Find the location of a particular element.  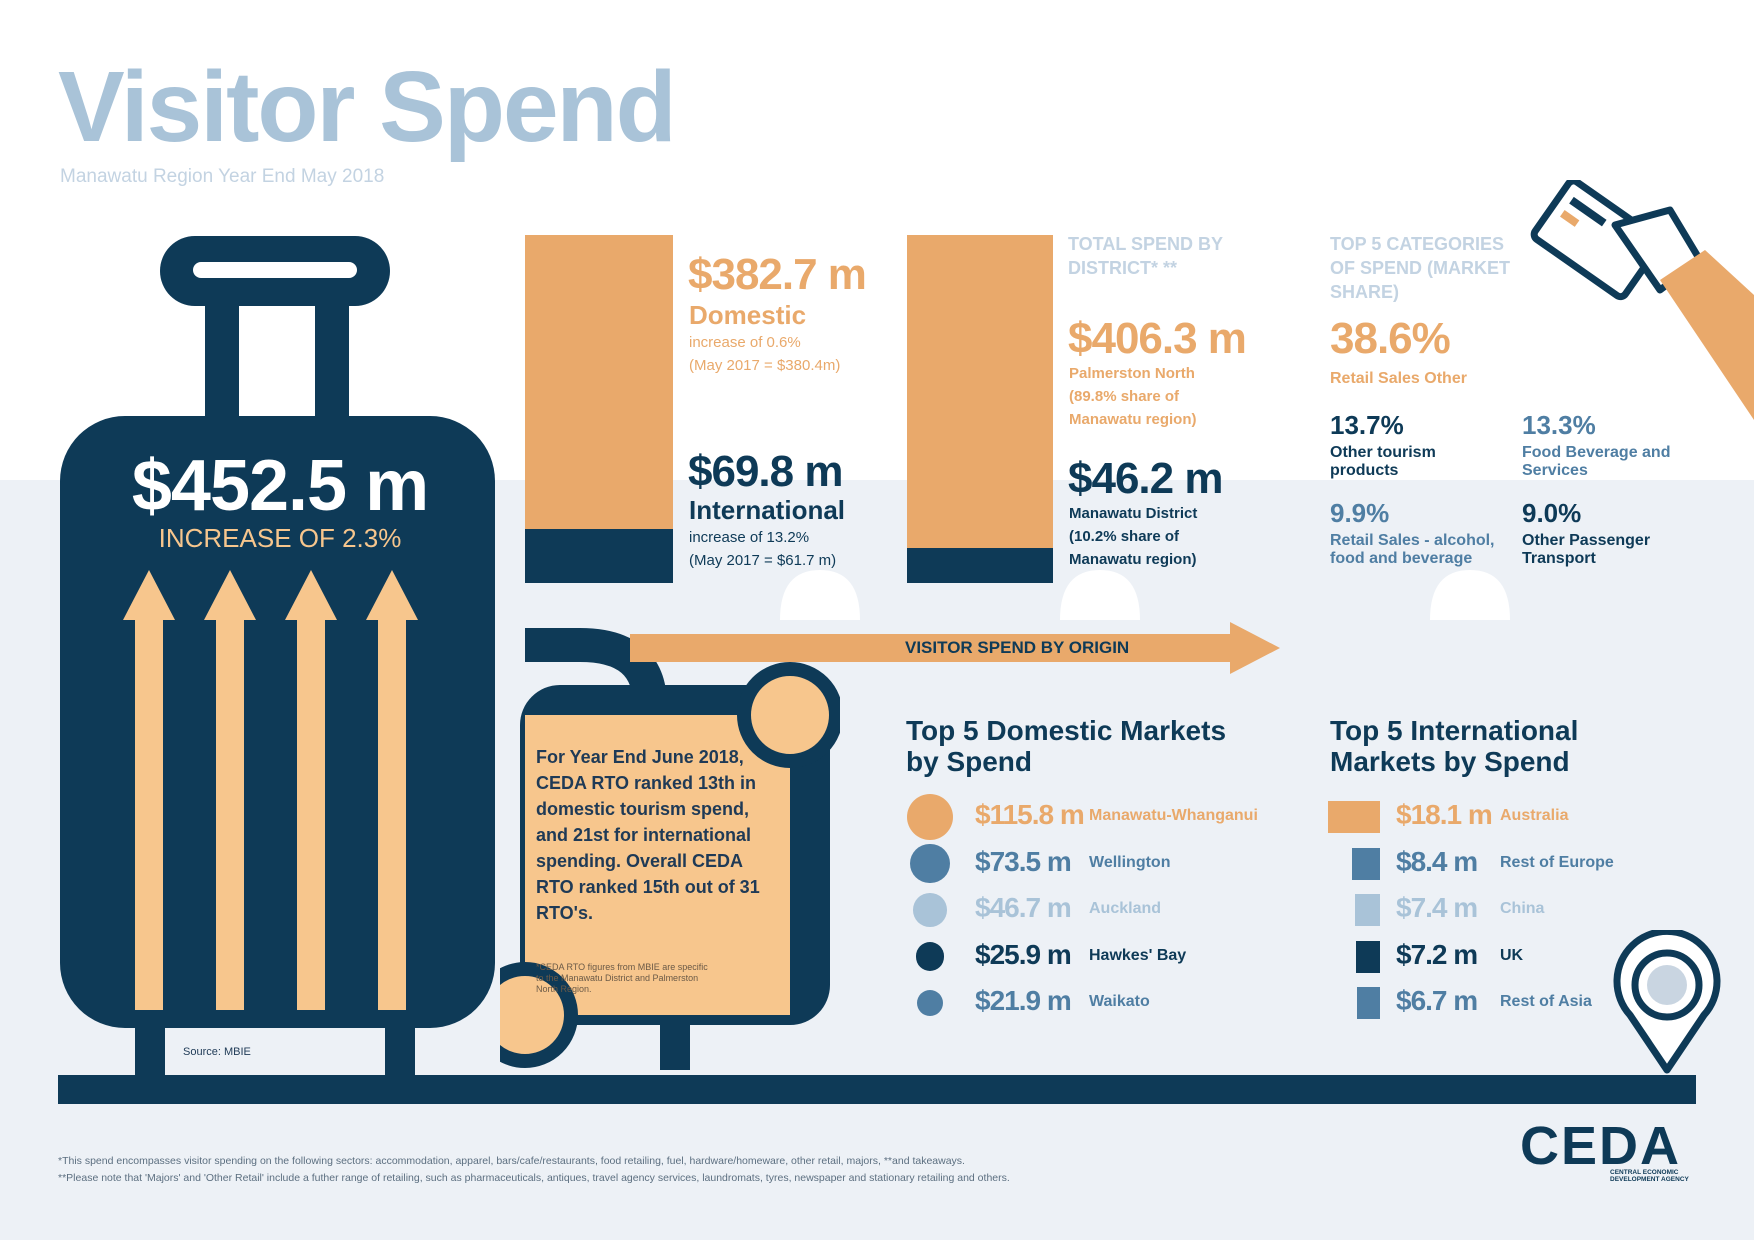

location-pin-icon is located at coordinates (1667, 1002).